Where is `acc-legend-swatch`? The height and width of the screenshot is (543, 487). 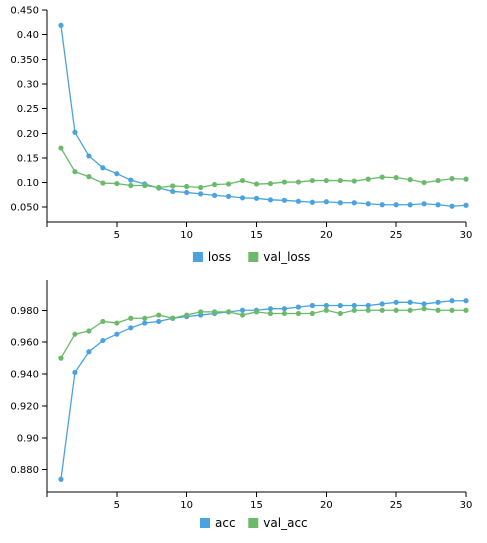
acc-legend-swatch is located at coordinates (205, 523).